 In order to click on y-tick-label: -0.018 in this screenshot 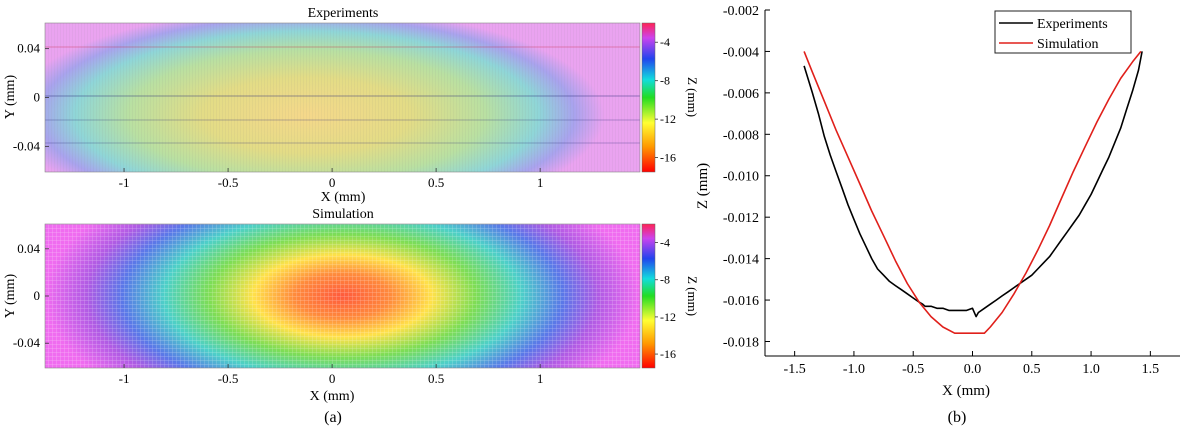, I will do `click(741, 342)`.